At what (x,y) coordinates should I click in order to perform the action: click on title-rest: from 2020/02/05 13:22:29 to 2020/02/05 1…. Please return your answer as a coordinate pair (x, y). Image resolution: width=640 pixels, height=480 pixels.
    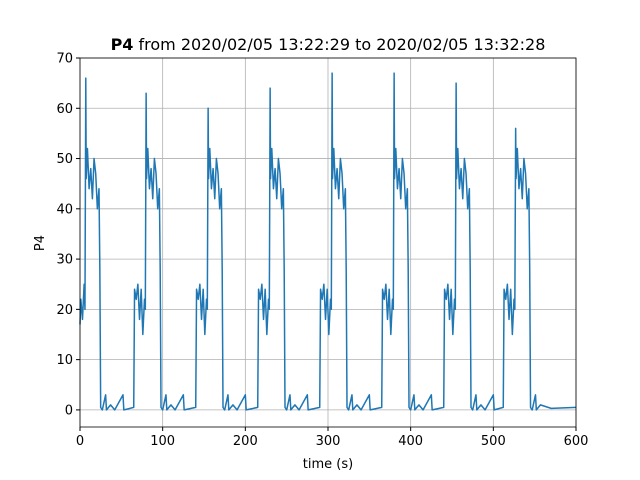
    Looking at the image, I should click on (342, 44).